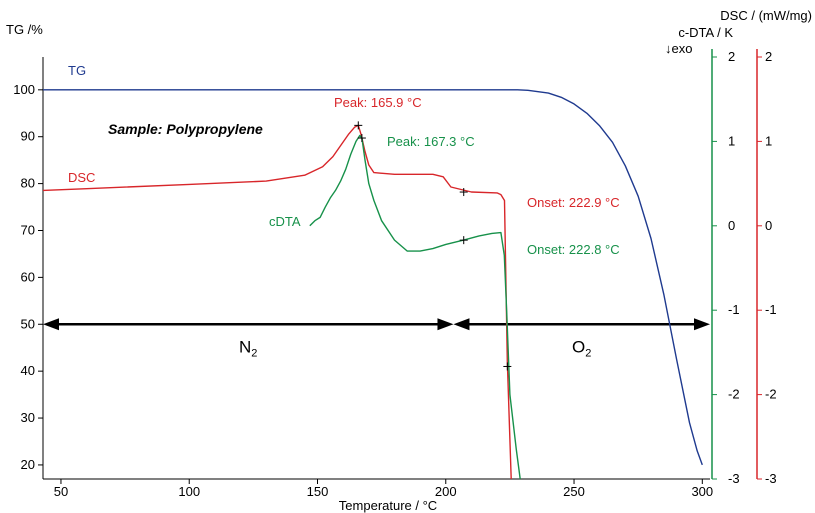  I want to click on tg-axis: 20 30 40 50 60 70 80 90 100, so click(28, 277).